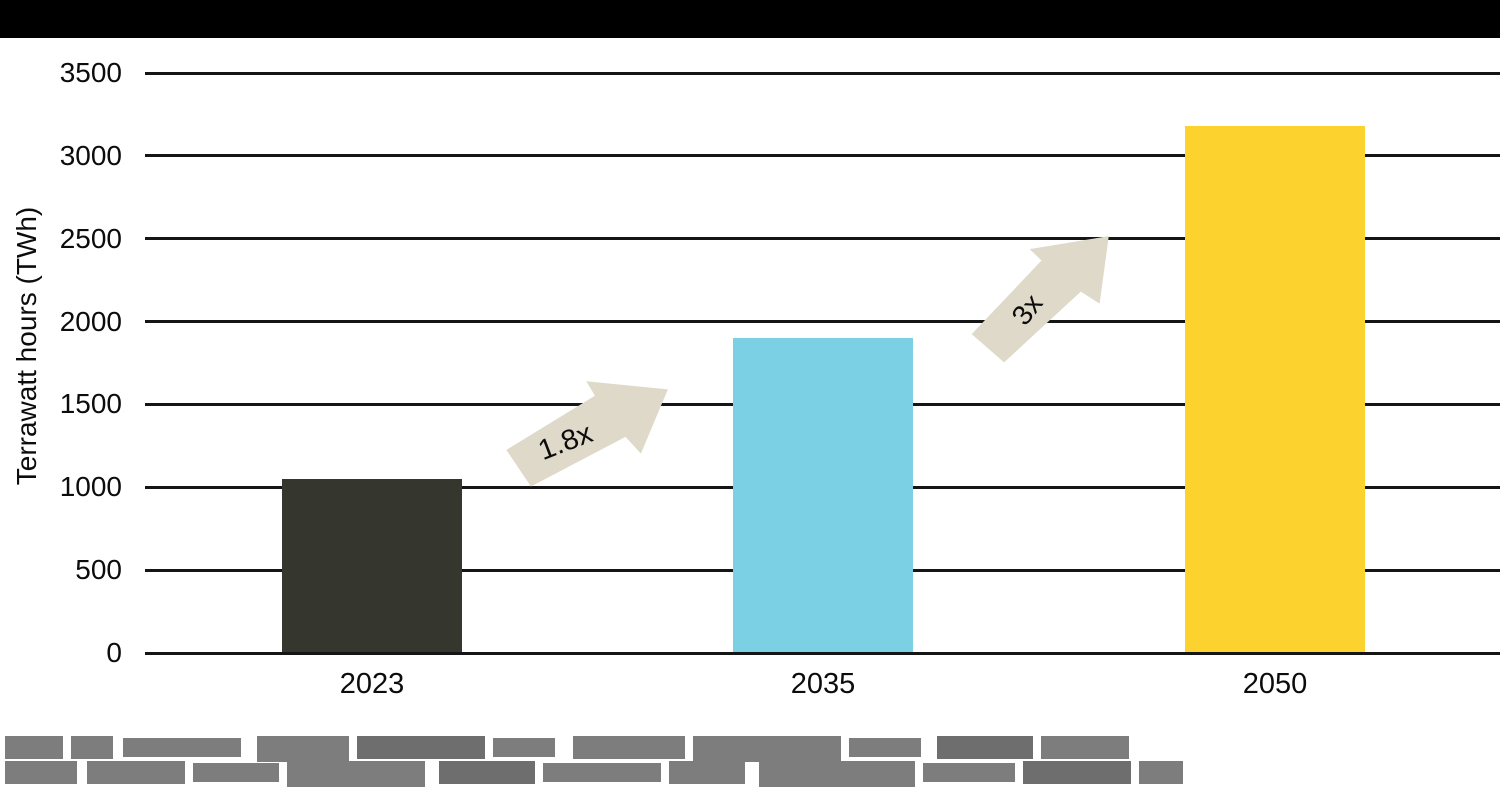  What do you see at coordinates (1275, 684) in the screenshot?
I see `x-tick-label-2050: 2050` at bounding box center [1275, 684].